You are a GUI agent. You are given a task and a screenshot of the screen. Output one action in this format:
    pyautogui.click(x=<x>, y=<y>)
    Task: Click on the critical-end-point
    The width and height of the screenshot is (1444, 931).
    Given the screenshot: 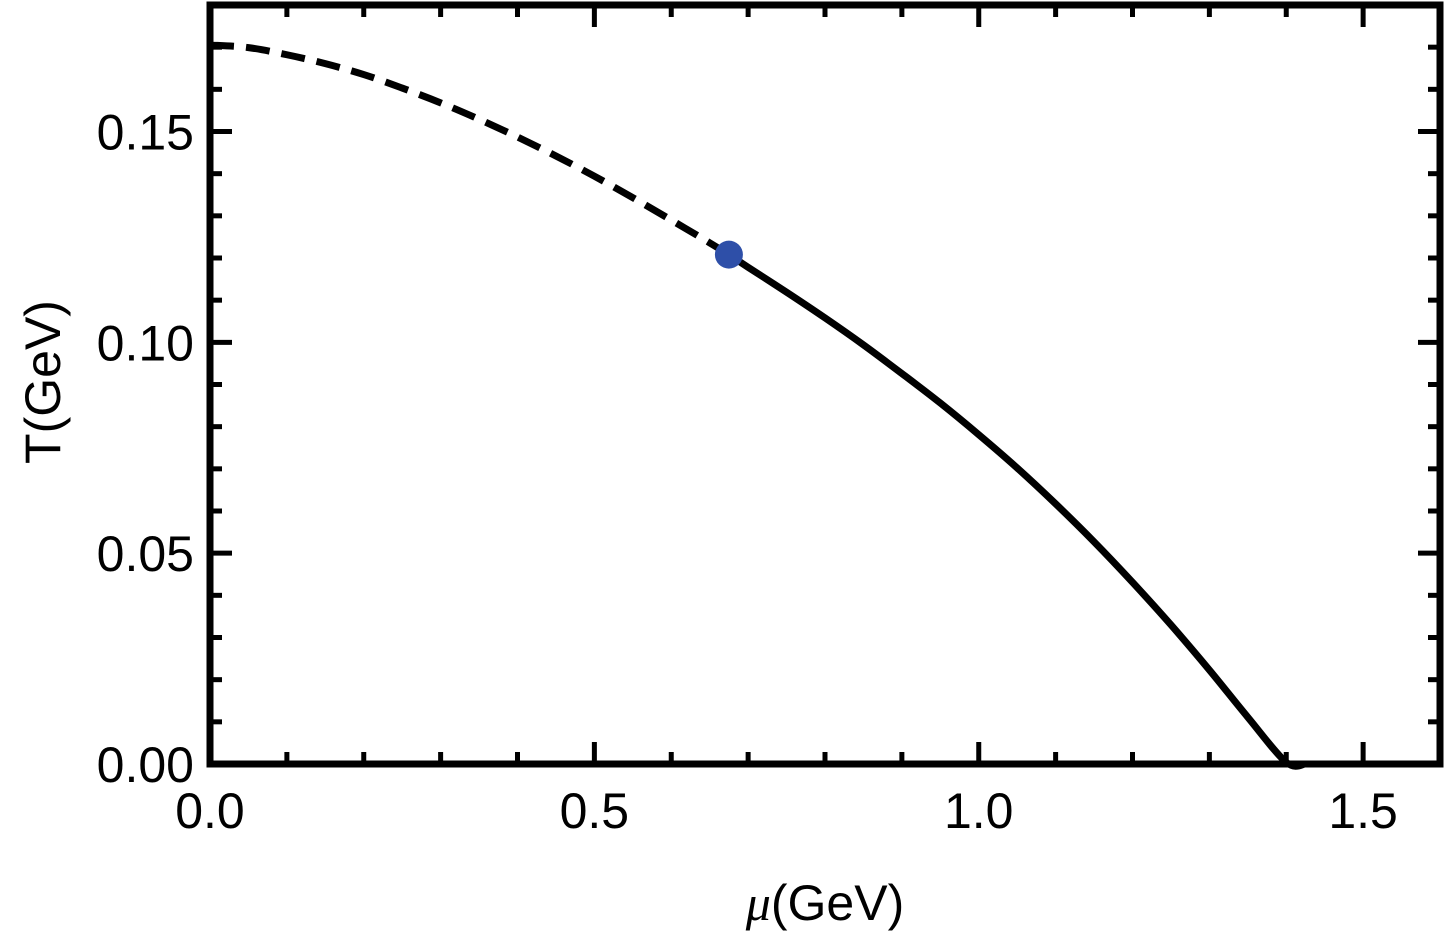 What is the action you would take?
    pyautogui.click(x=728, y=254)
    